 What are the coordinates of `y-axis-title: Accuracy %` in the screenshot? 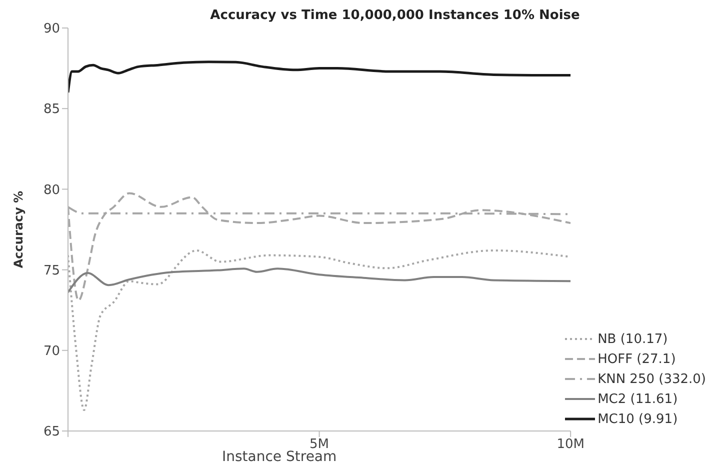 It's located at (18, 229).